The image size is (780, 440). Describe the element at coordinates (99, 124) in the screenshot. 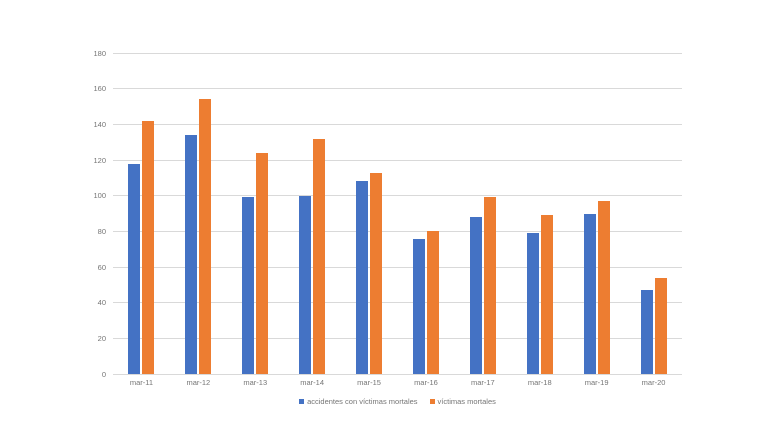

I see `y-axis-tick-label: 140` at that location.